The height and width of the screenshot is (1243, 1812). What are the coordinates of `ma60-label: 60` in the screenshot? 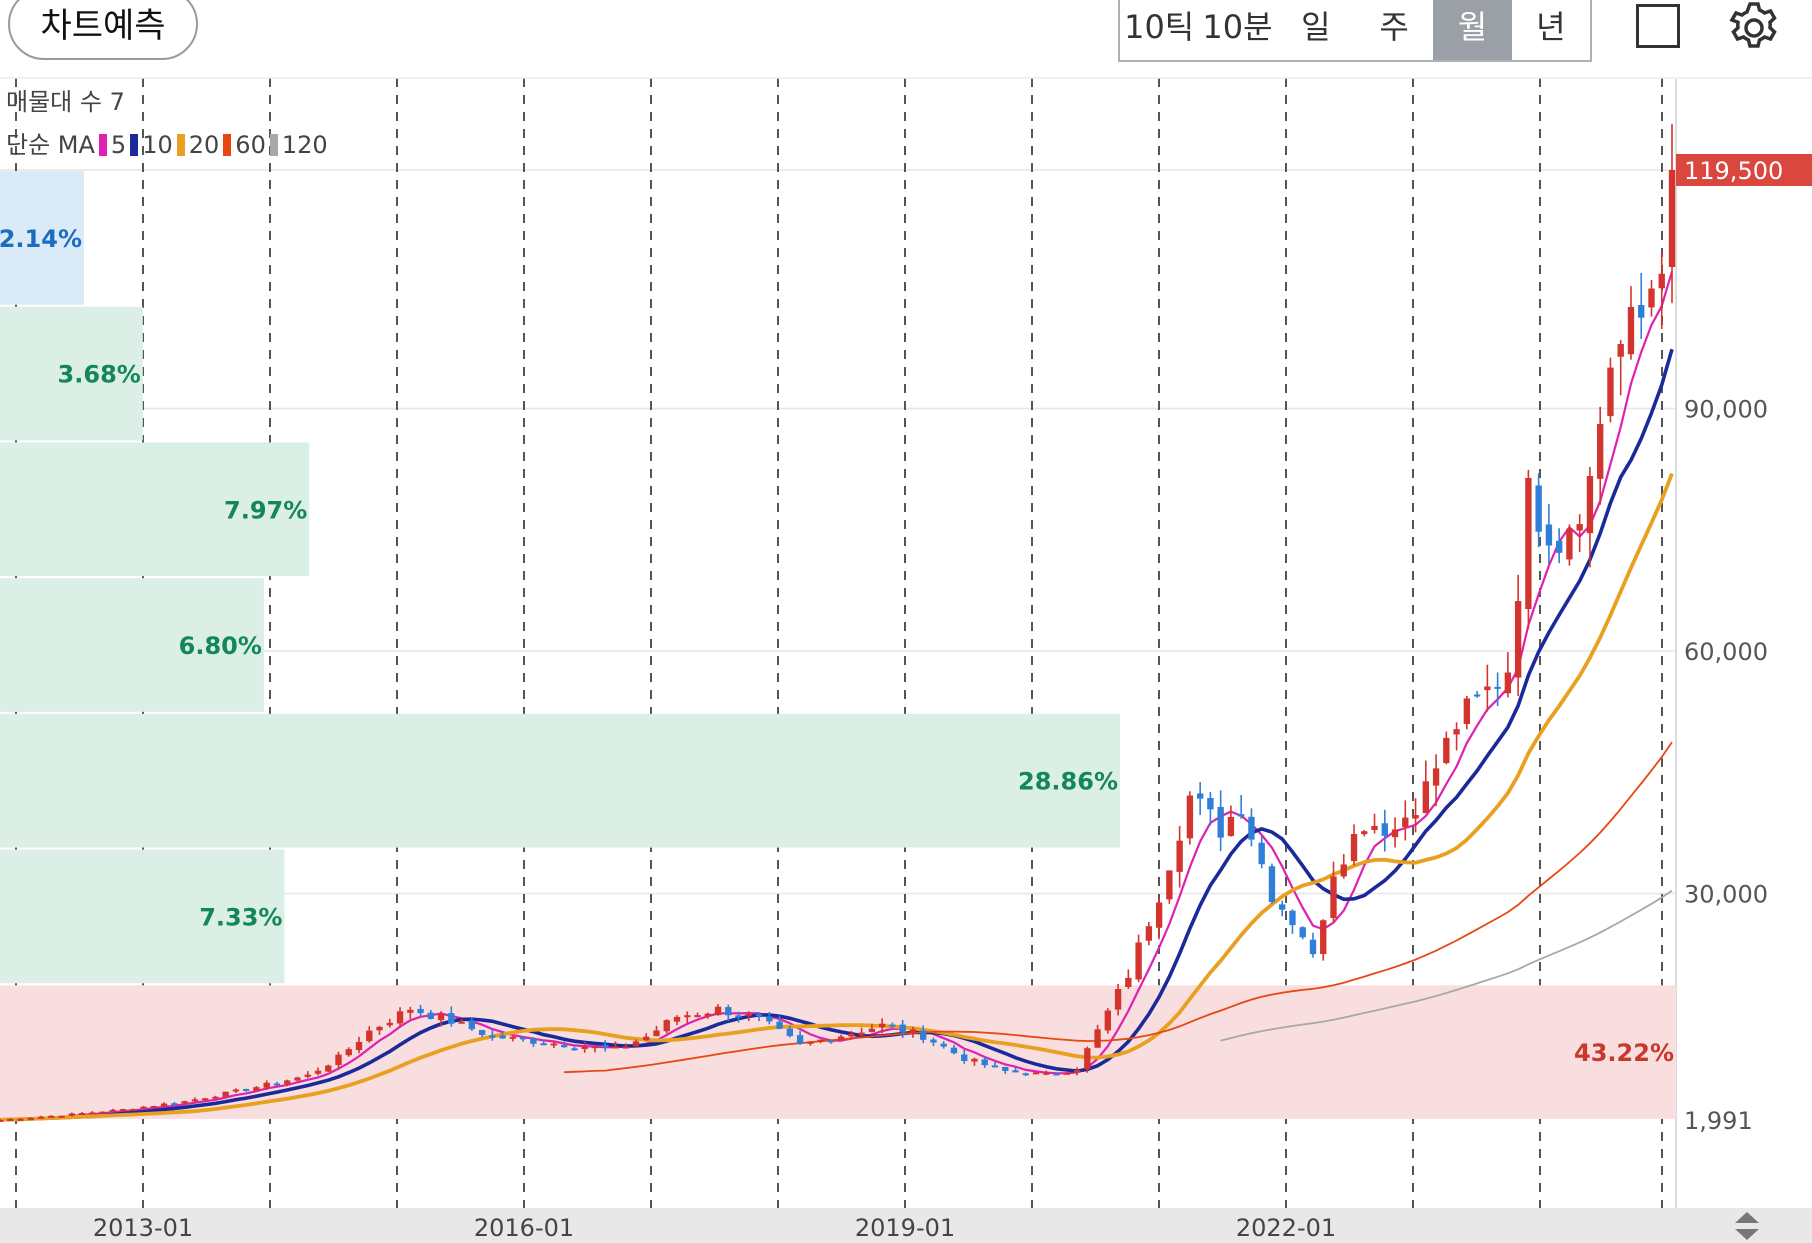 It's located at (250, 145).